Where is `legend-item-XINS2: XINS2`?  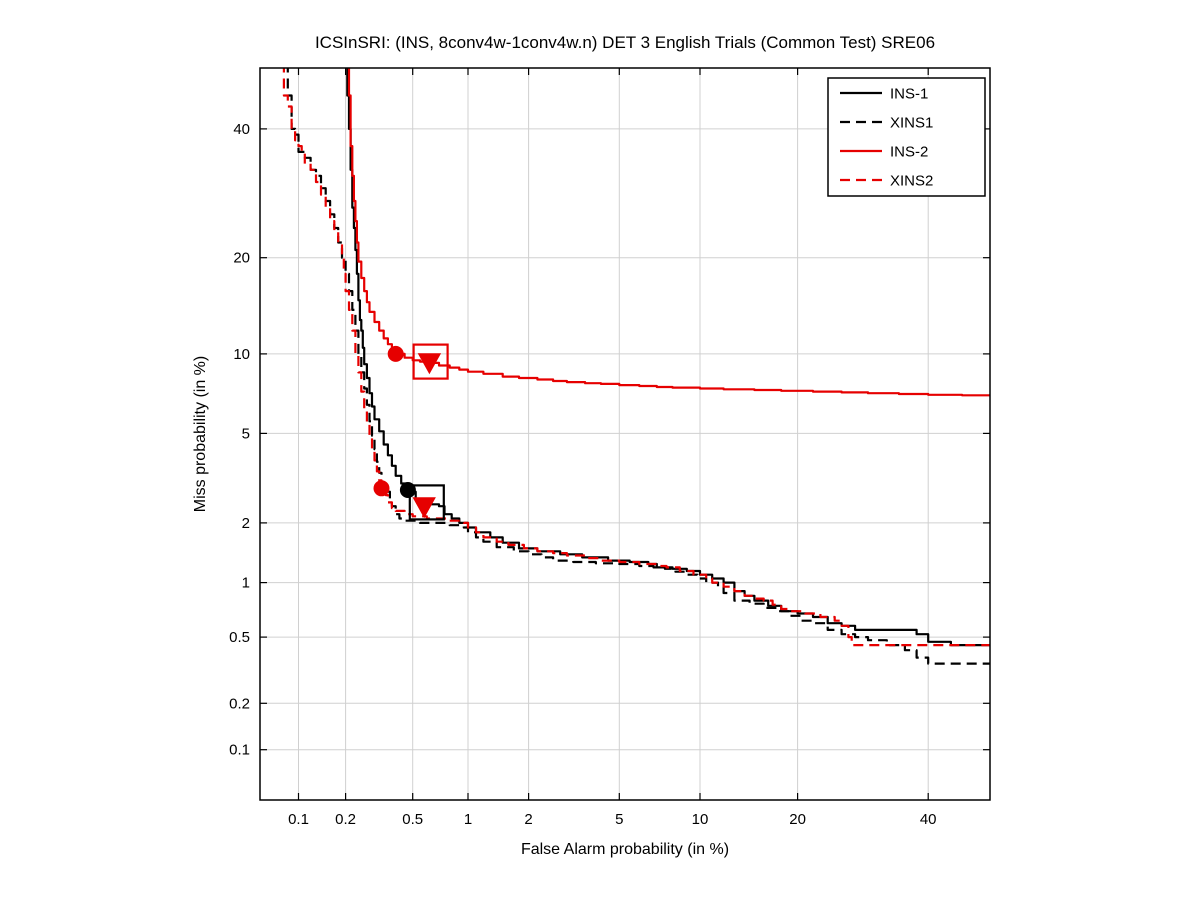 legend-item-XINS2: XINS2 is located at coordinates (886, 181).